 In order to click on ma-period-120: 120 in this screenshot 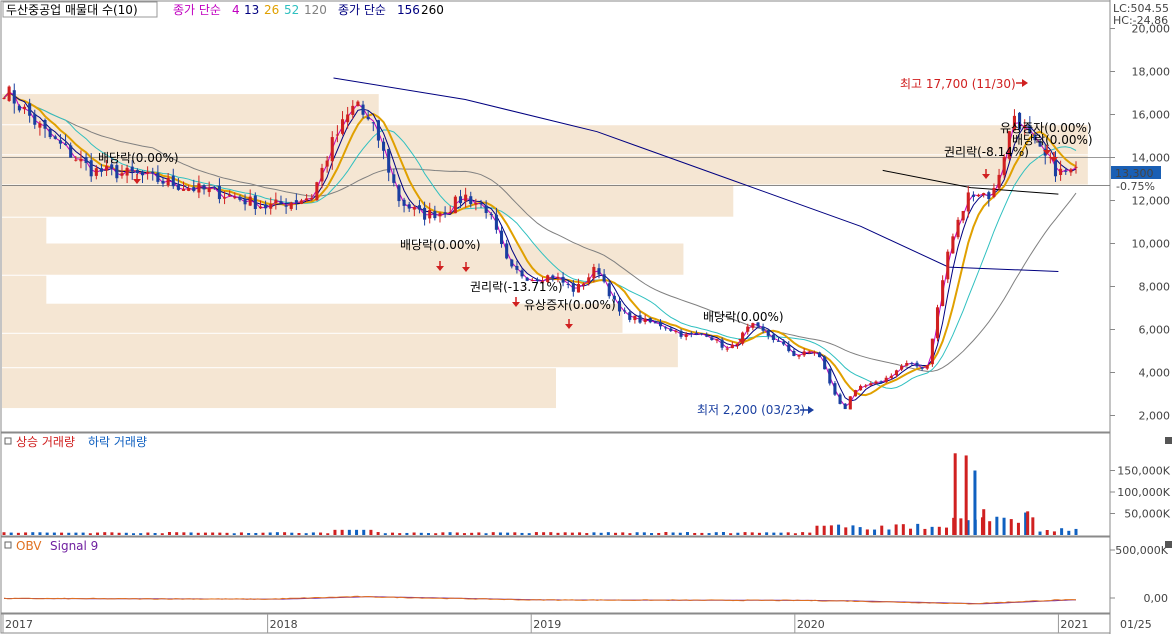, I will do `click(315, 10)`.